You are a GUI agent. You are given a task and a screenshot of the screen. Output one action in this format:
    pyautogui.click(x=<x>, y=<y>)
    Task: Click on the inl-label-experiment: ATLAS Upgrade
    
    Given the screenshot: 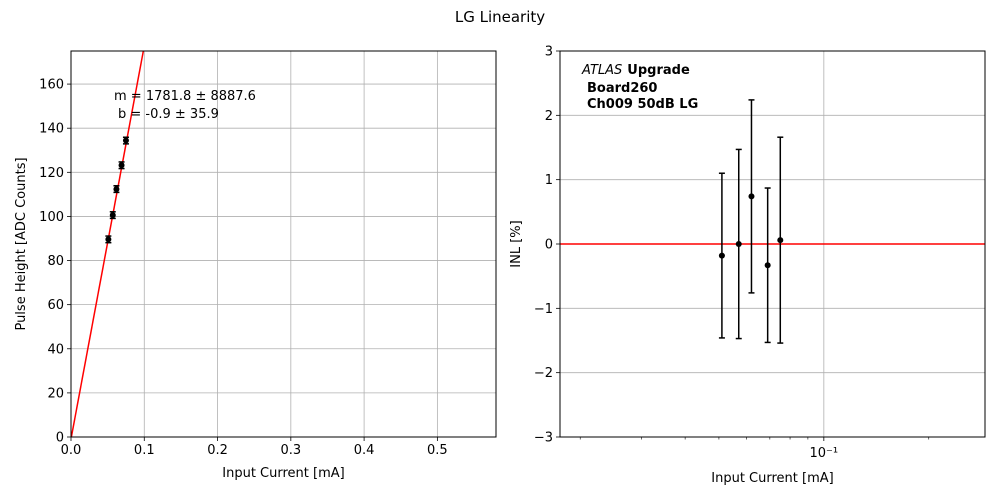 What is the action you would take?
    pyautogui.click(x=635, y=70)
    